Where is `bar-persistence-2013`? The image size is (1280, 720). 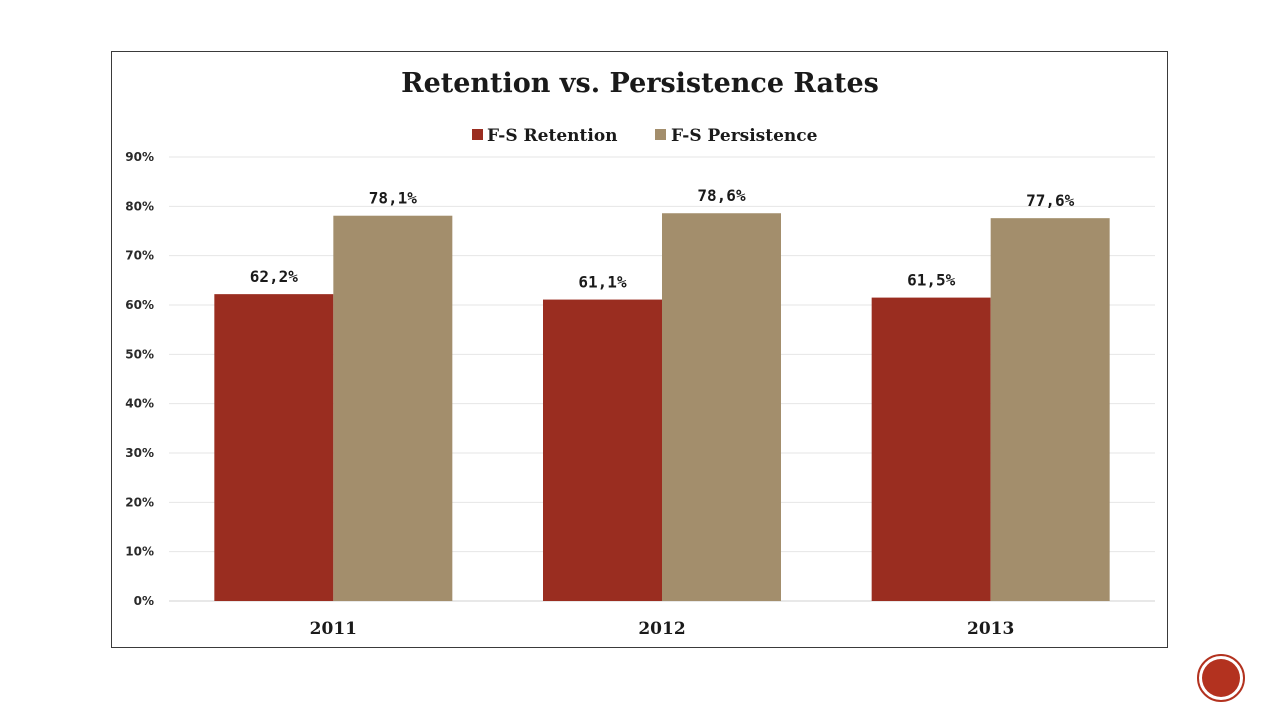
bar-persistence-2013 is located at coordinates (1050, 409).